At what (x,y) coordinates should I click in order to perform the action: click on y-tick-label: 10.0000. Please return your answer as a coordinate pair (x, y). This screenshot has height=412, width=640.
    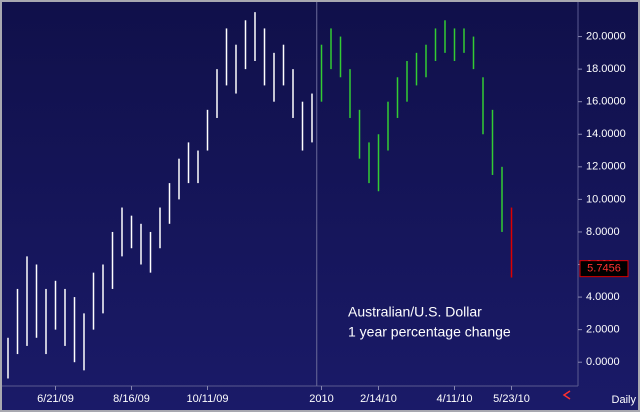
    Looking at the image, I should click on (606, 199).